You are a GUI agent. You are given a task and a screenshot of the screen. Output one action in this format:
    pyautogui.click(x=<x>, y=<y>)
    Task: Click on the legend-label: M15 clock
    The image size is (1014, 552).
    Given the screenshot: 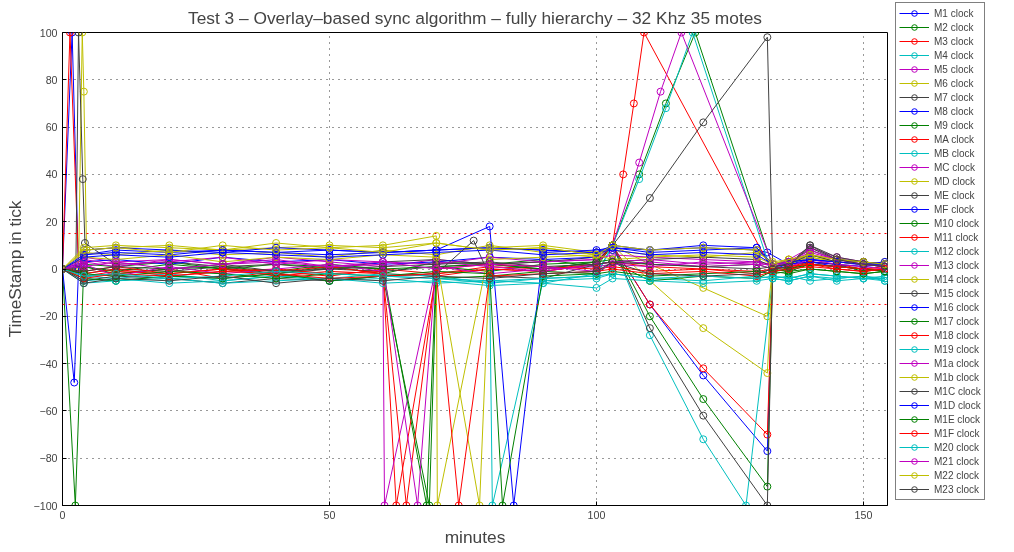 What is the action you would take?
    pyautogui.click(x=957, y=293)
    